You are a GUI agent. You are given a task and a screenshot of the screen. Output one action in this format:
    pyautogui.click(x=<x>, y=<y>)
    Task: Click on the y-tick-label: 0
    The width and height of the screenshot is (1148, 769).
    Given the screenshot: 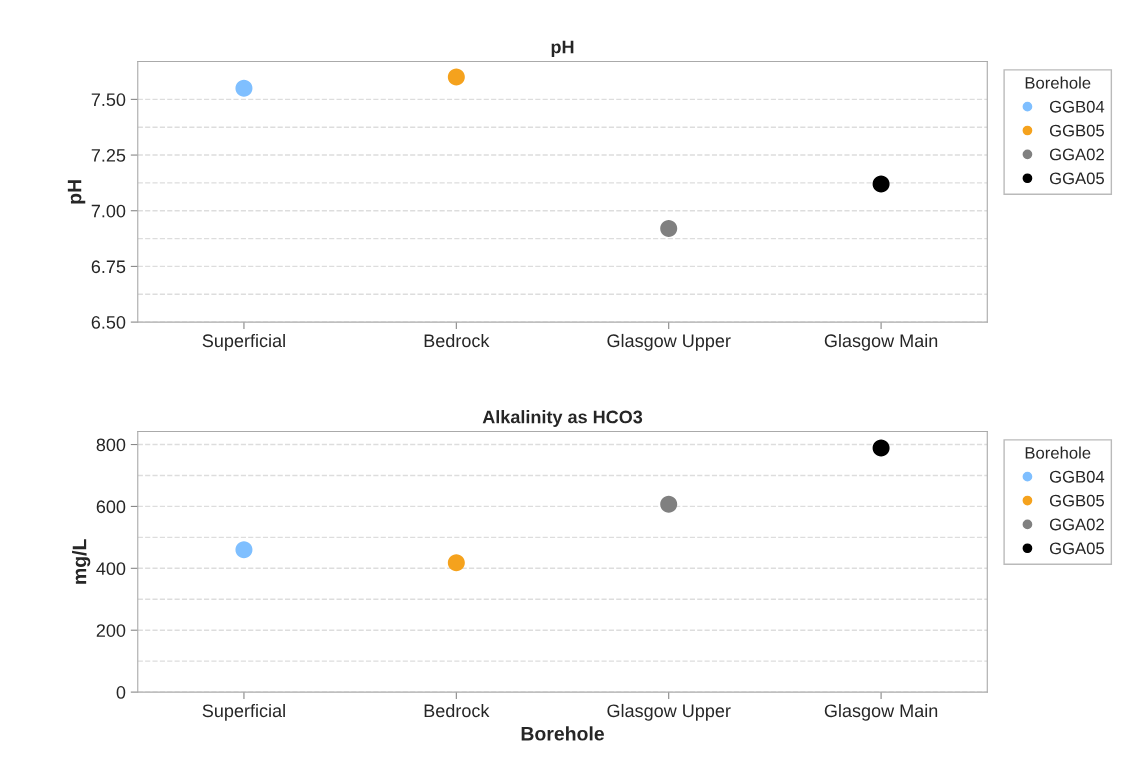 What is the action you would take?
    pyautogui.click(x=121, y=692)
    